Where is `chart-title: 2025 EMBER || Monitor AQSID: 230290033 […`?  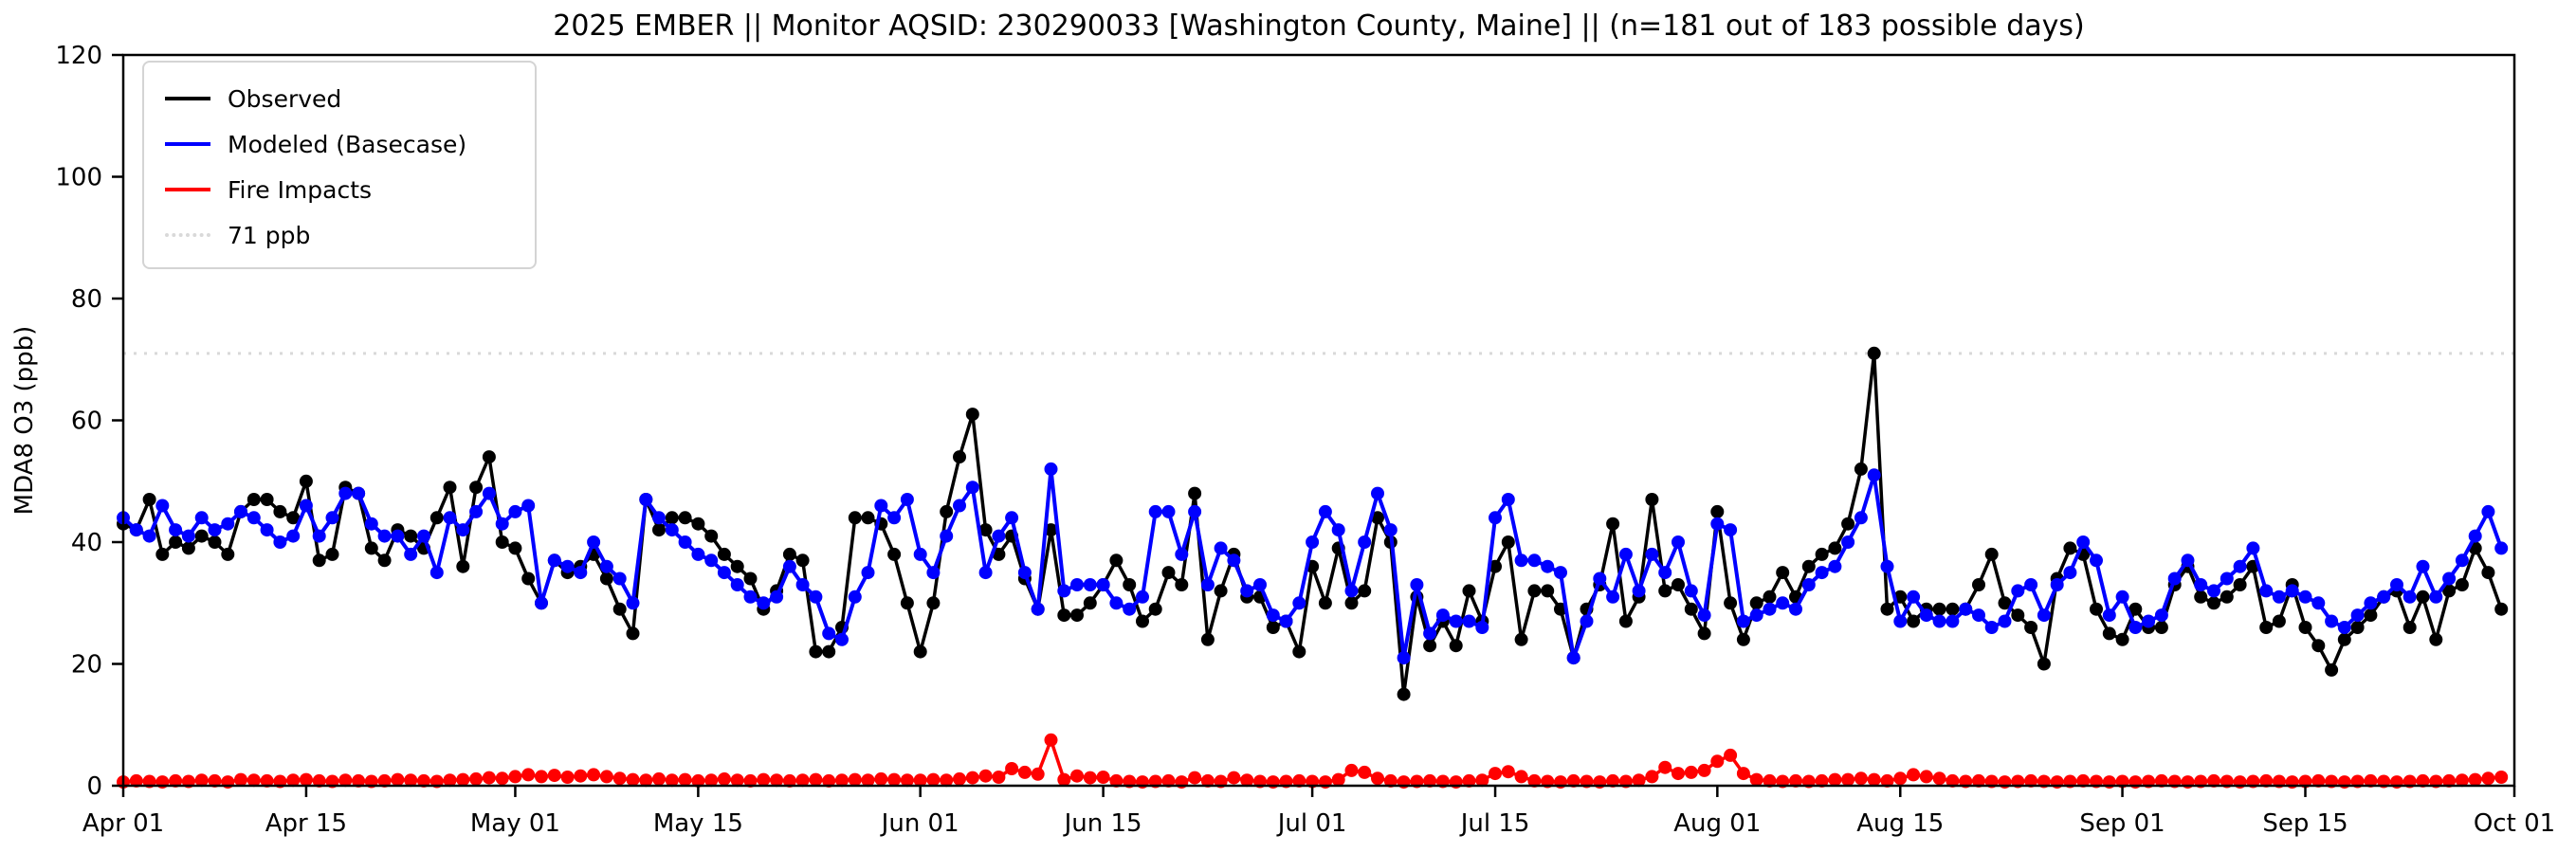 chart-title: 2025 EMBER || Monitor AQSID: 230290033 [… is located at coordinates (1319, 26).